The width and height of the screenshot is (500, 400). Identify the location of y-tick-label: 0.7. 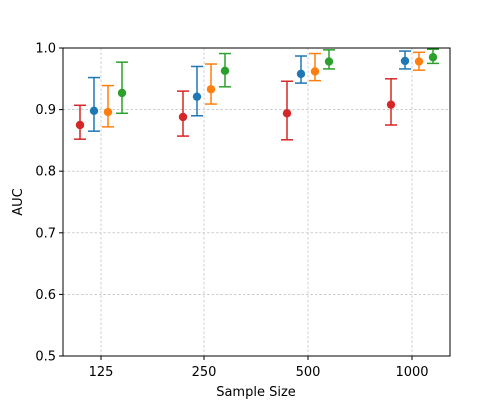
(45, 233).